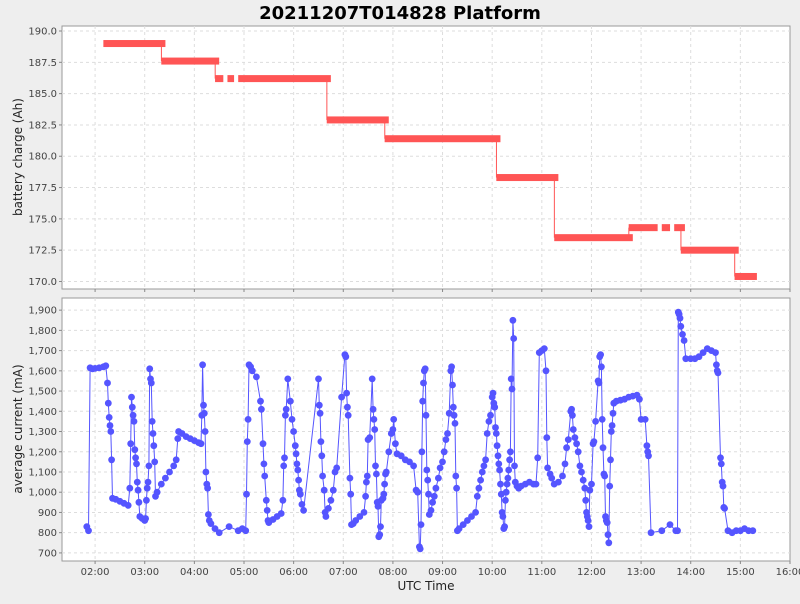  I want to click on x-axis-label: UTC Time, so click(426, 586).